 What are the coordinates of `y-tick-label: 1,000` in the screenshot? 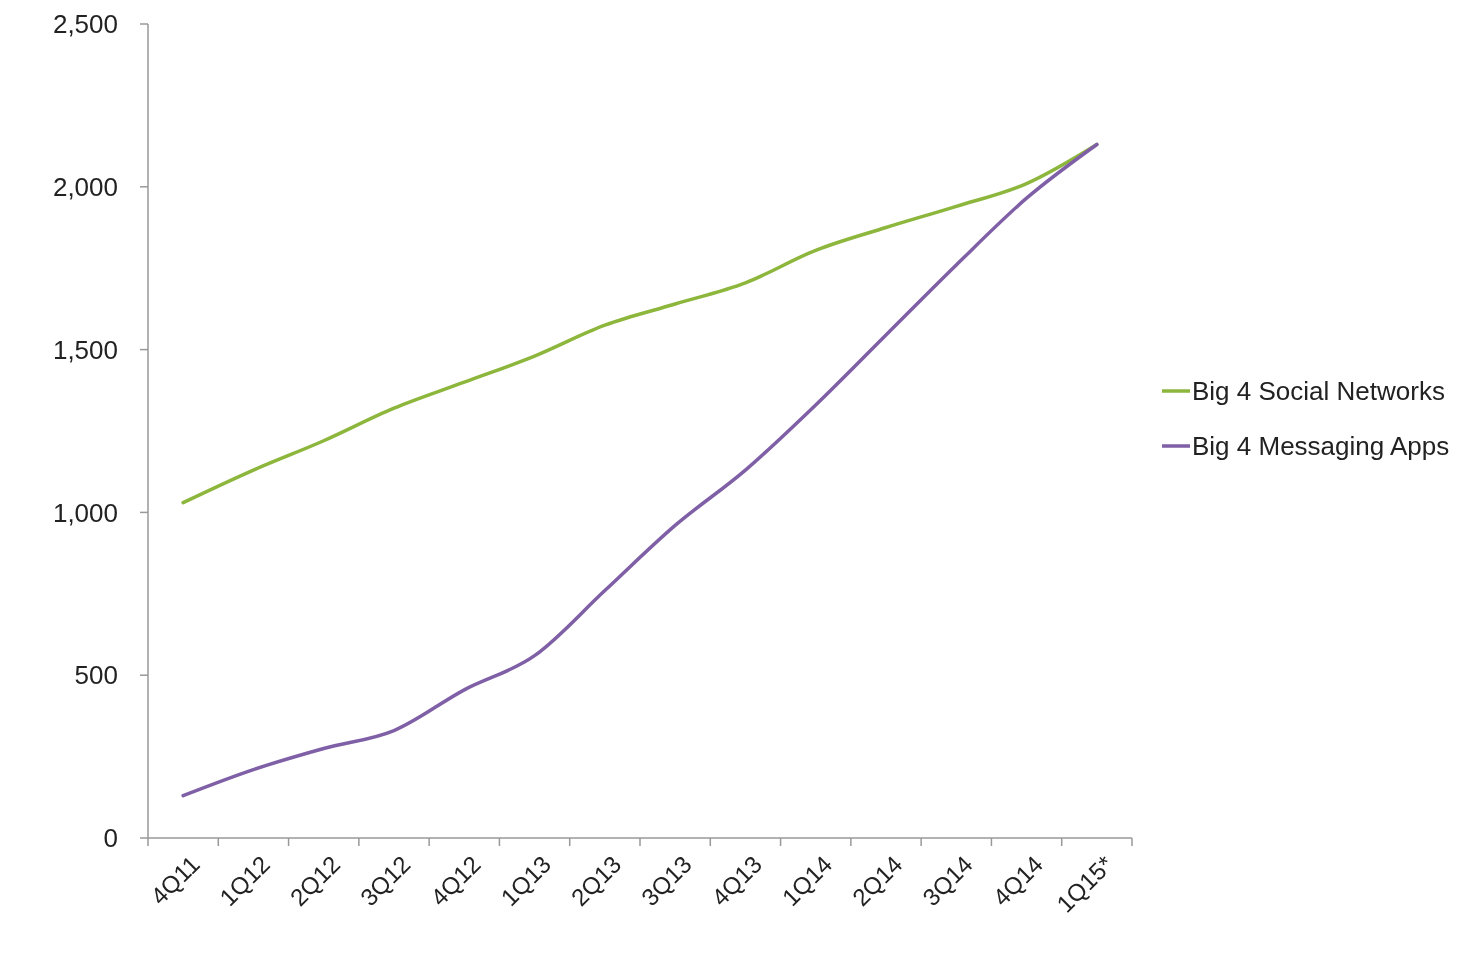 It's located at (85, 512).